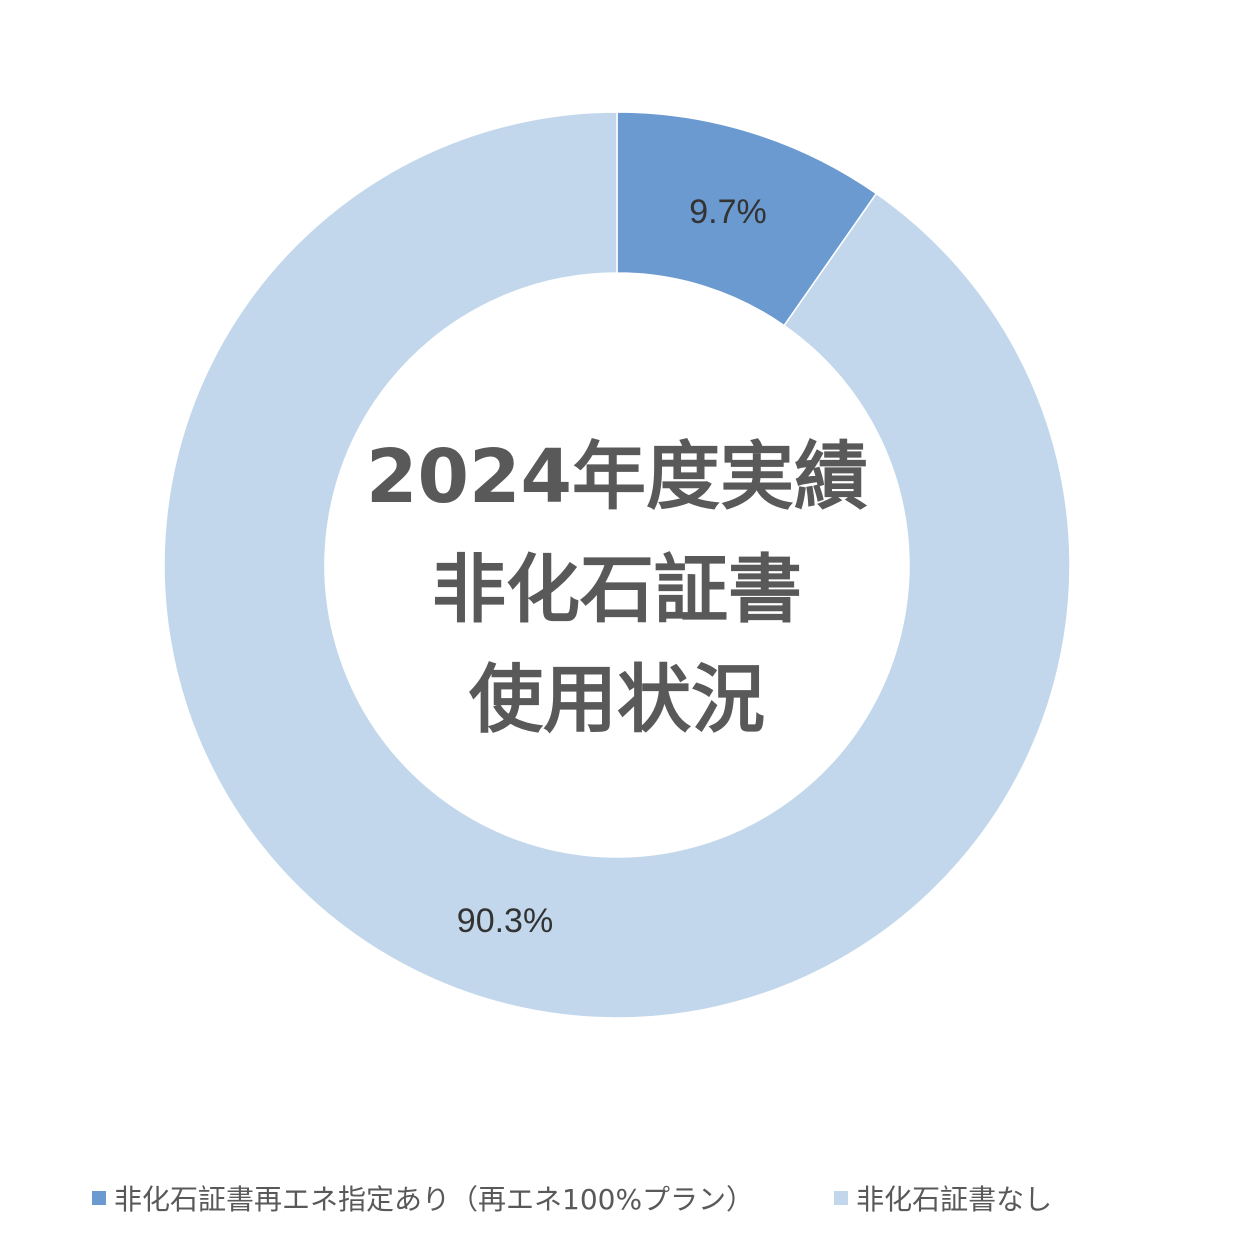  Describe the element at coordinates (617, 700) in the screenshot. I see `chart-title-line-3: 使用状況` at that location.